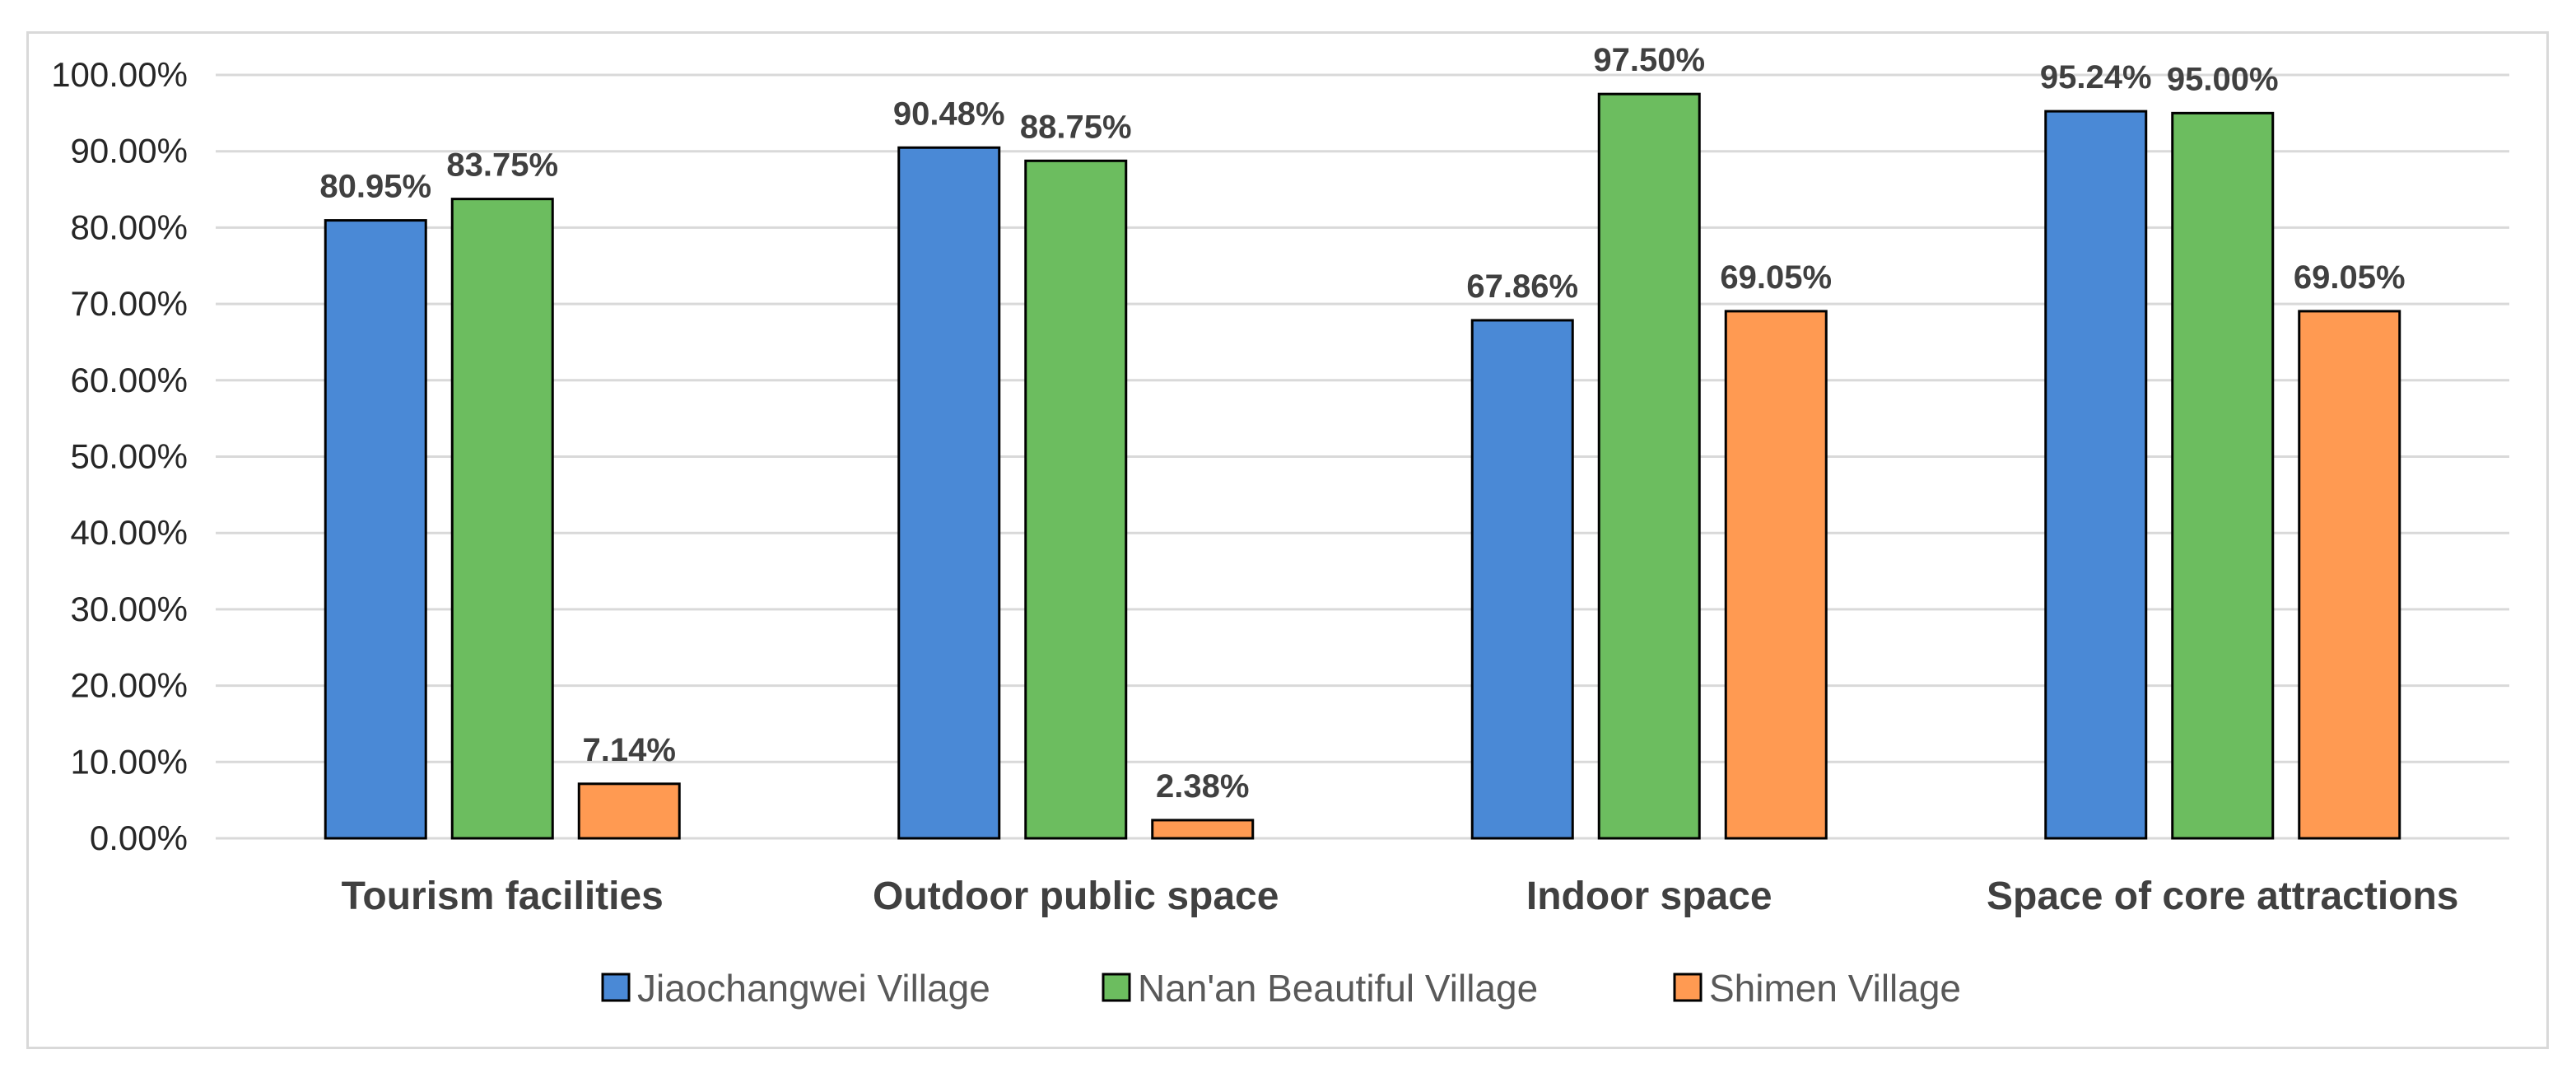  What do you see at coordinates (2223, 79) in the screenshot?
I see `data-label: 95.00%` at bounding box center [2223, 79].